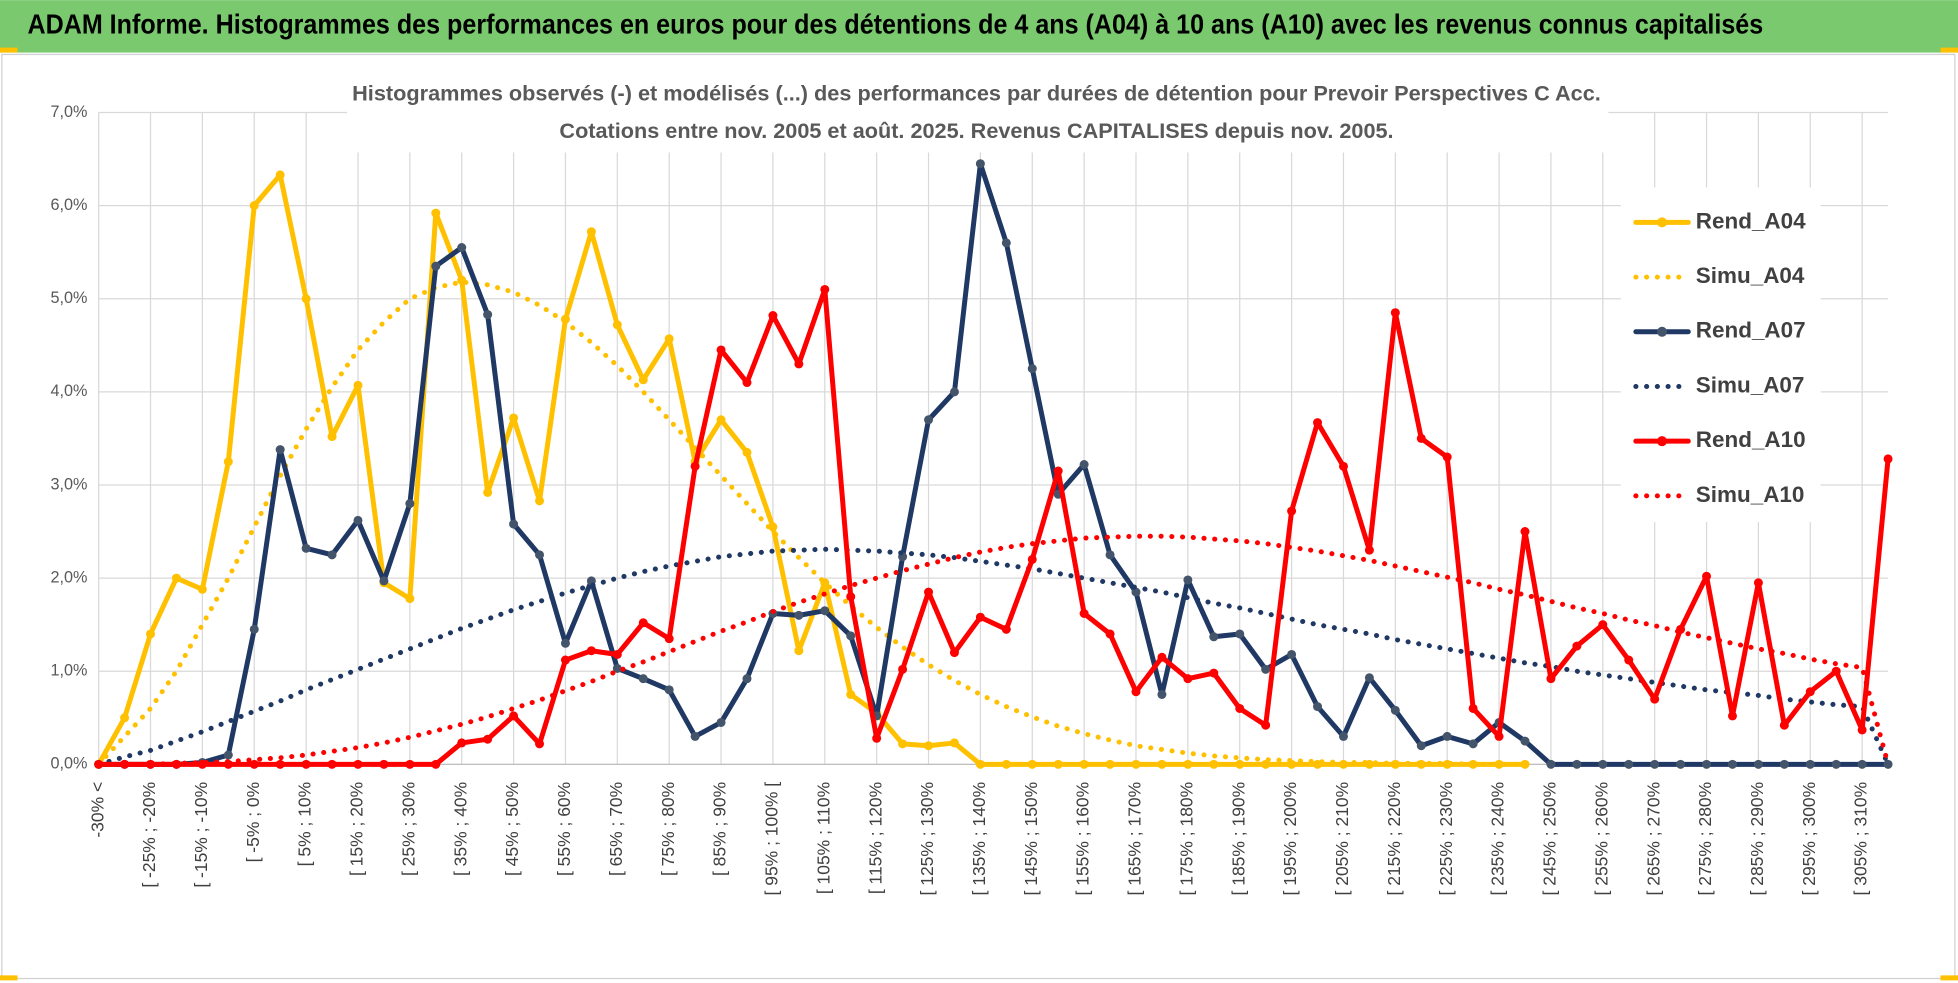 The image size is (1958, 983). Describe the element at coordinates (201, 835) in the screenshot. I see `x-tick-label: [ -15% ; -10%` at that location.